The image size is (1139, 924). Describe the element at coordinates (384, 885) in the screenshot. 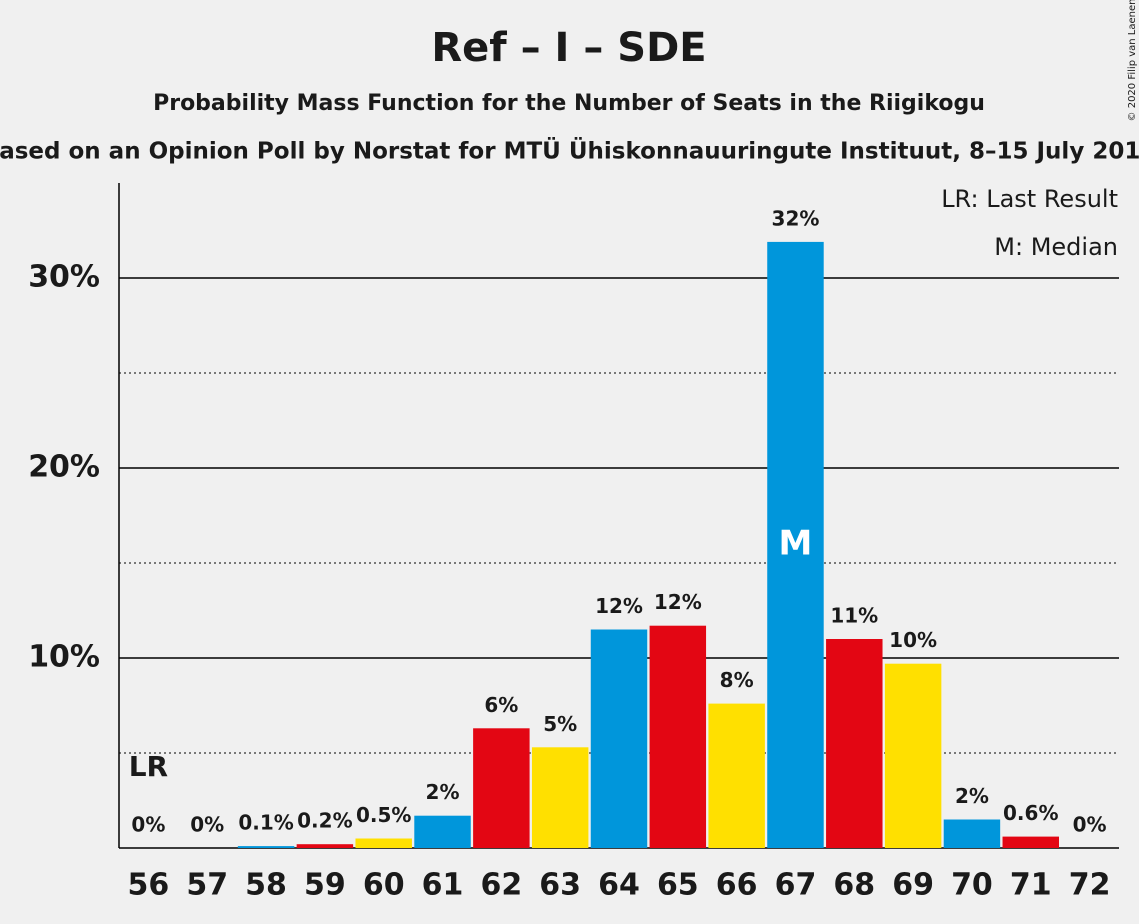

I see `x-tick-label: 60` at that location.